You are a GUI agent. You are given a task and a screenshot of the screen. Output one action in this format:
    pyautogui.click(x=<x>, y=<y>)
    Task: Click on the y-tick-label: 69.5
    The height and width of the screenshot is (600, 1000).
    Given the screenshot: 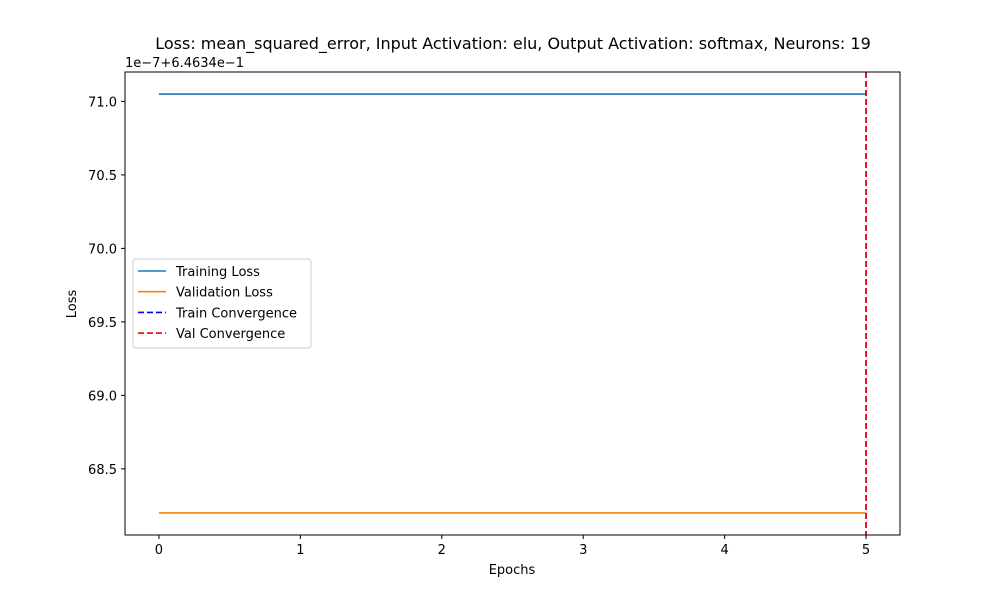 What is the action you would take?
    pyautogui.click(x=102, y=323)
    